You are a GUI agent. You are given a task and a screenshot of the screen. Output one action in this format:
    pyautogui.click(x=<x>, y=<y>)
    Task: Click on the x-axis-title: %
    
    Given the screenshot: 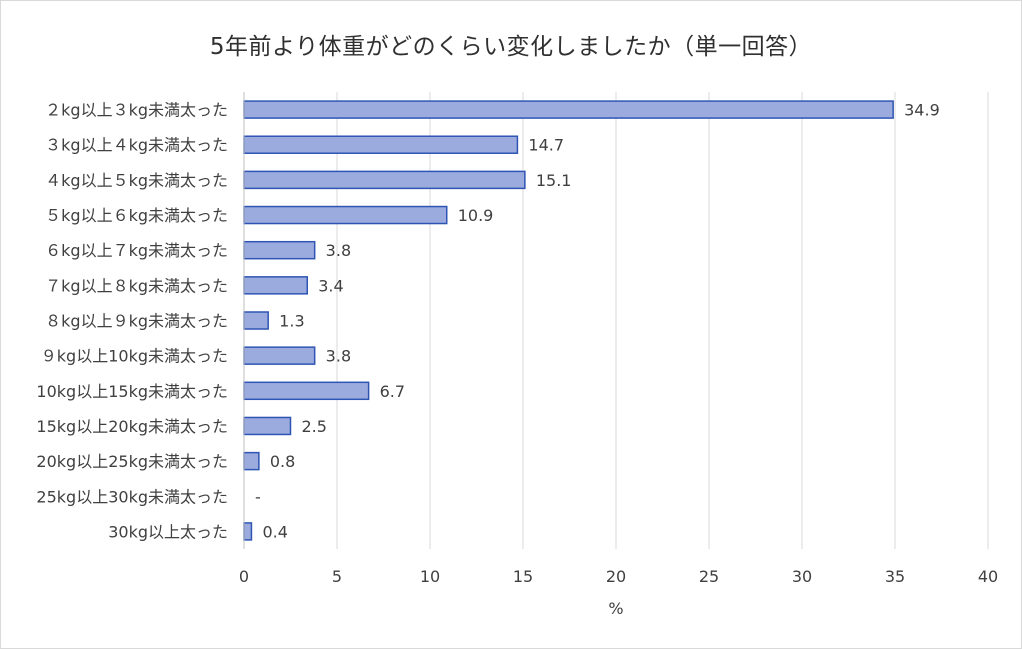 What is the action you would take?
    pyautogui.click(x=615, y=608)
    